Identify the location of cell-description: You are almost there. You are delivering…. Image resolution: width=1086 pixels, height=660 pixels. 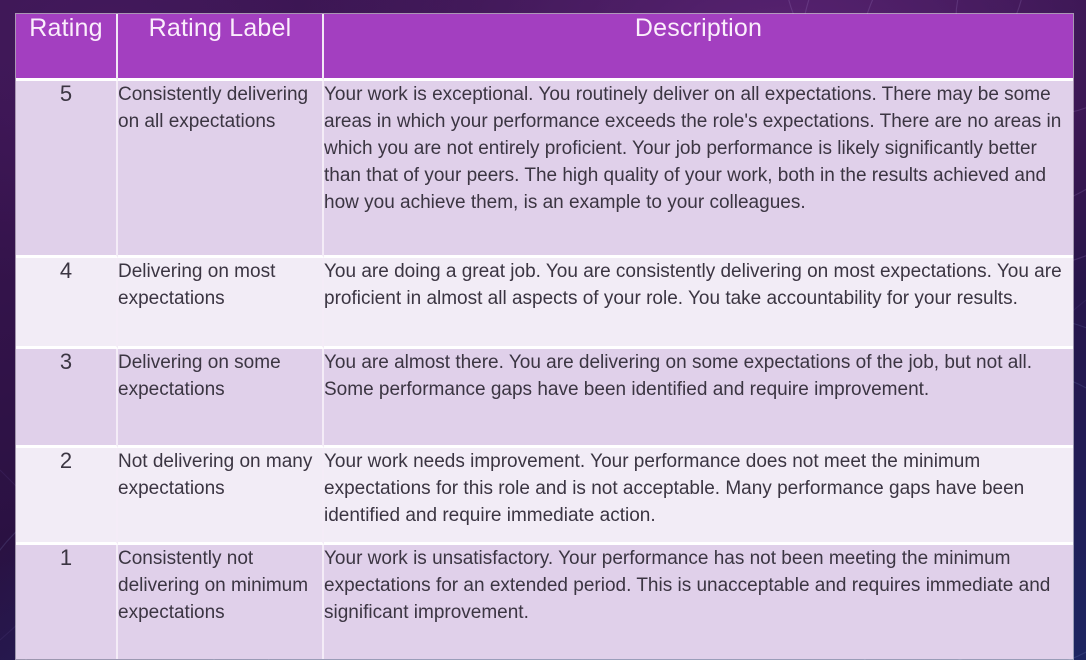
(698, 398).